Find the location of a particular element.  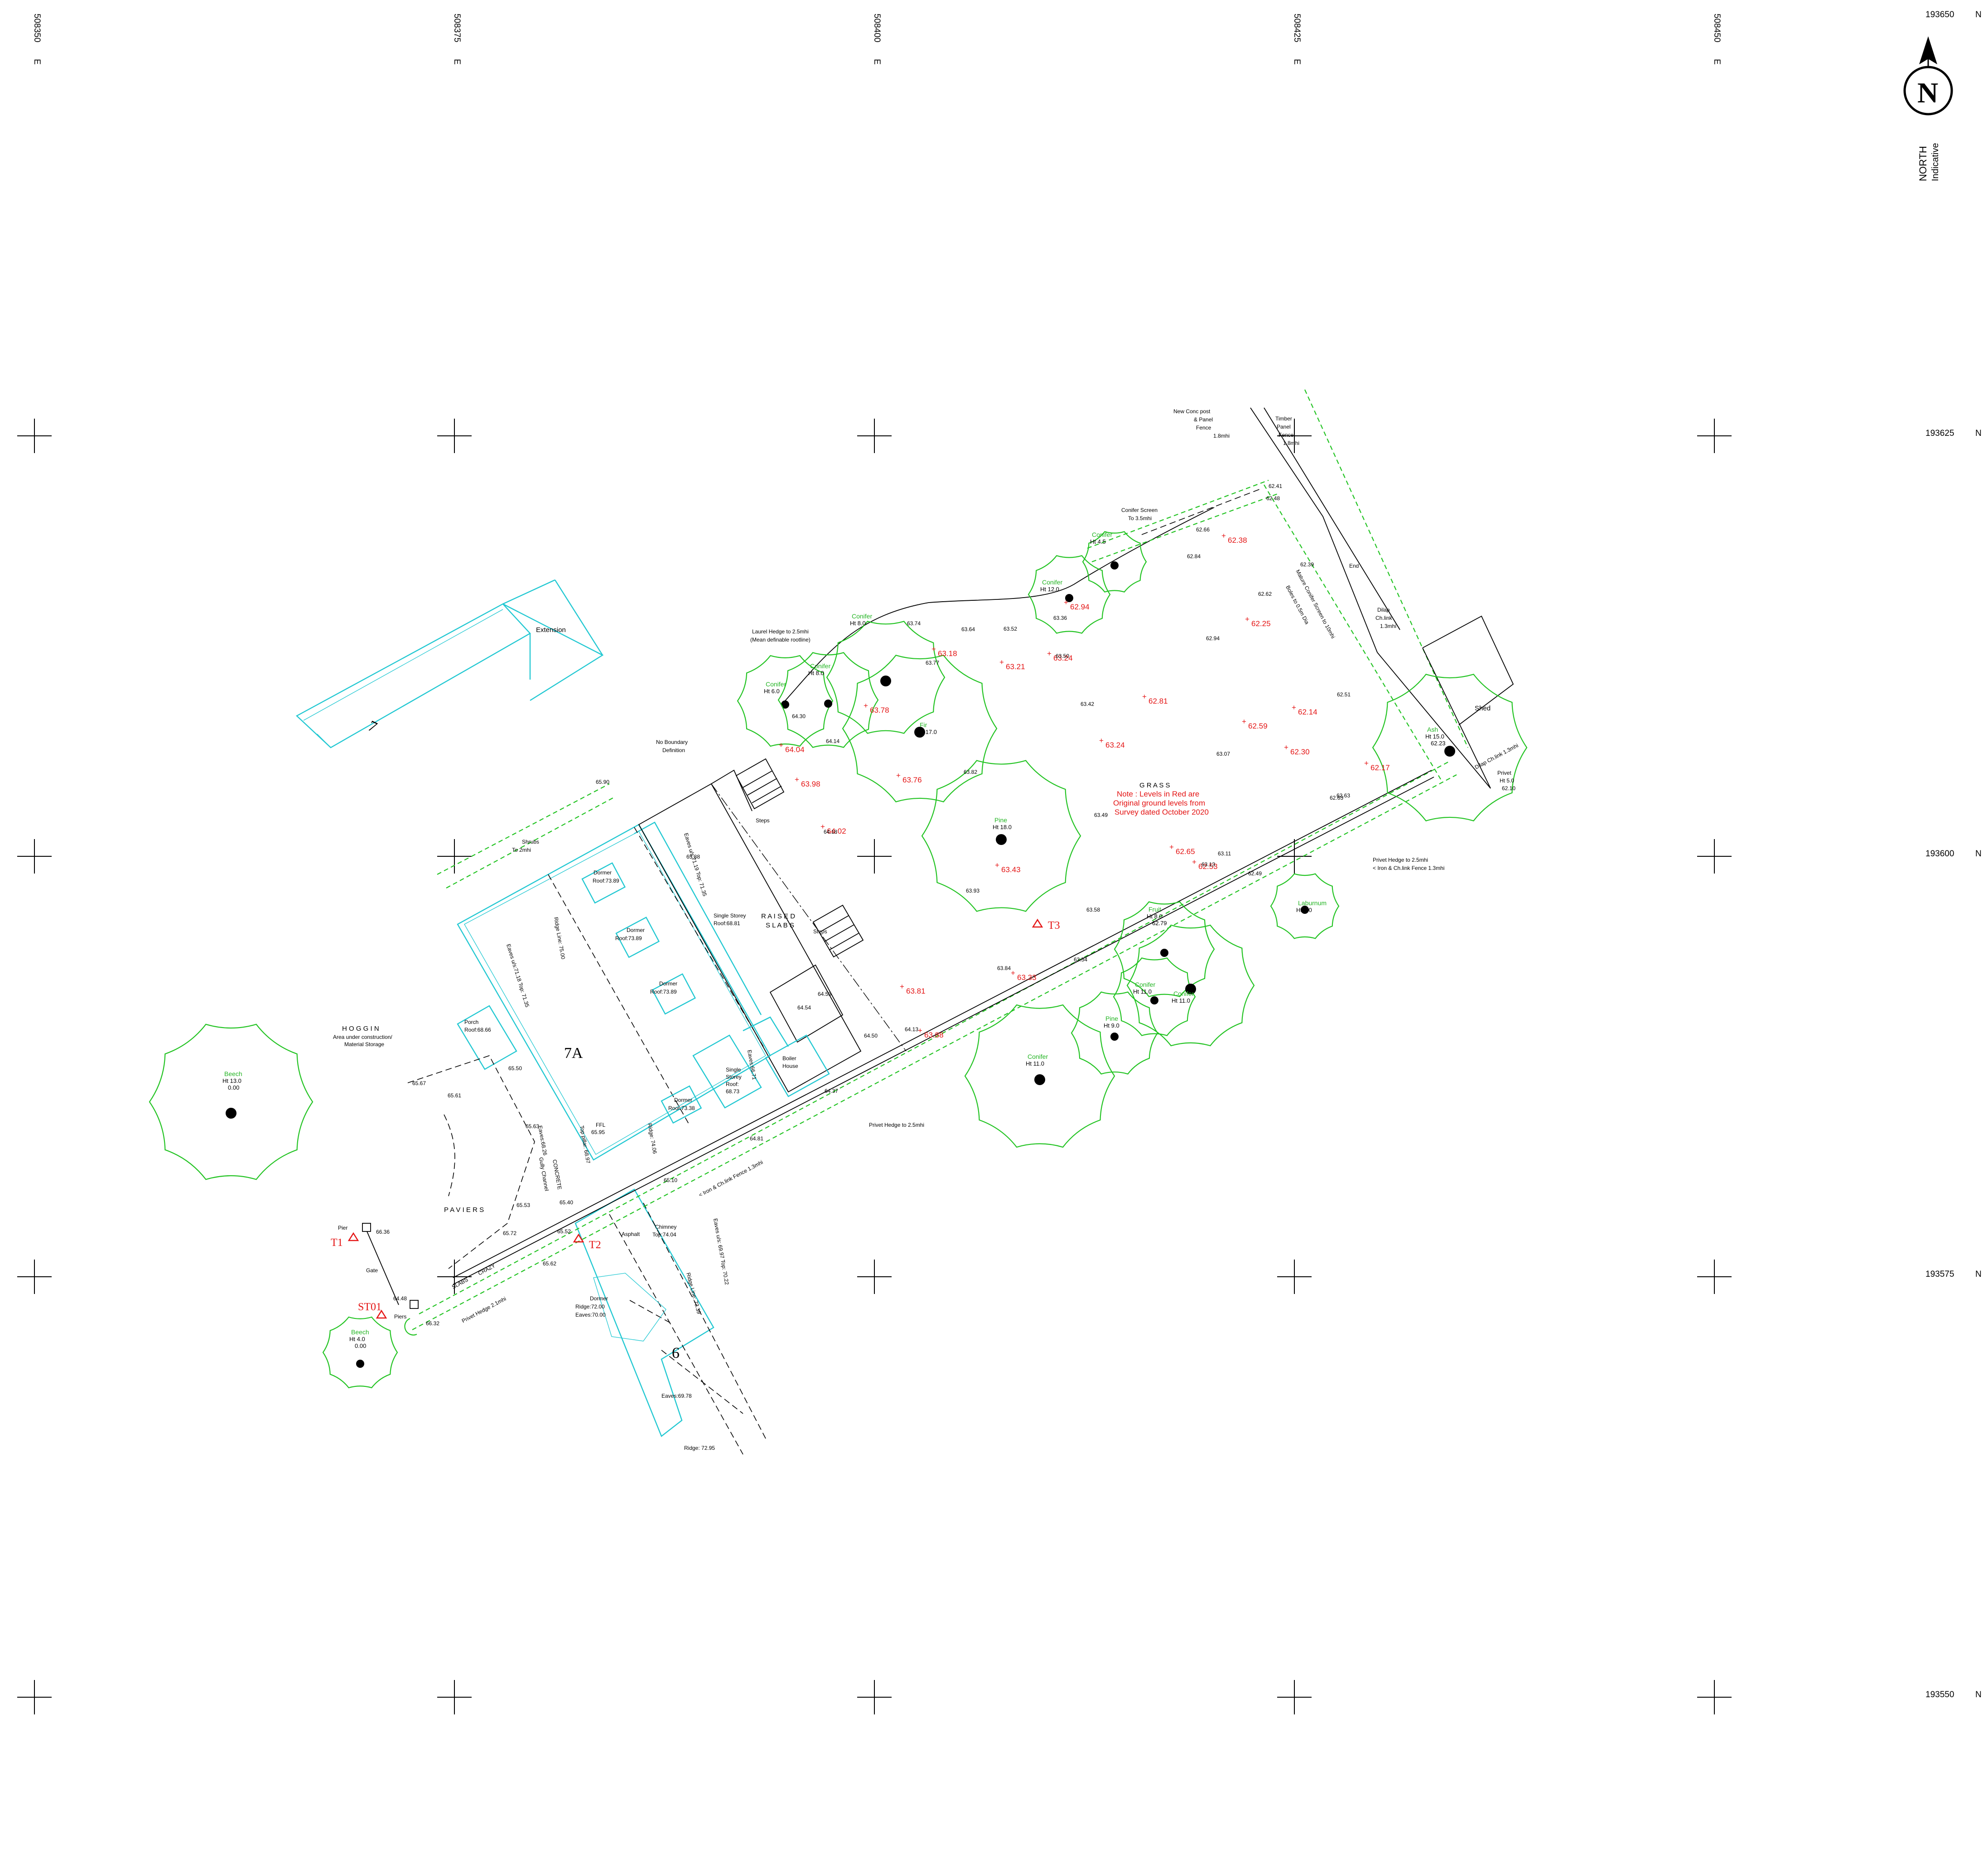

spot-level-original: 63.21 is located at coordinates (1015, 667).